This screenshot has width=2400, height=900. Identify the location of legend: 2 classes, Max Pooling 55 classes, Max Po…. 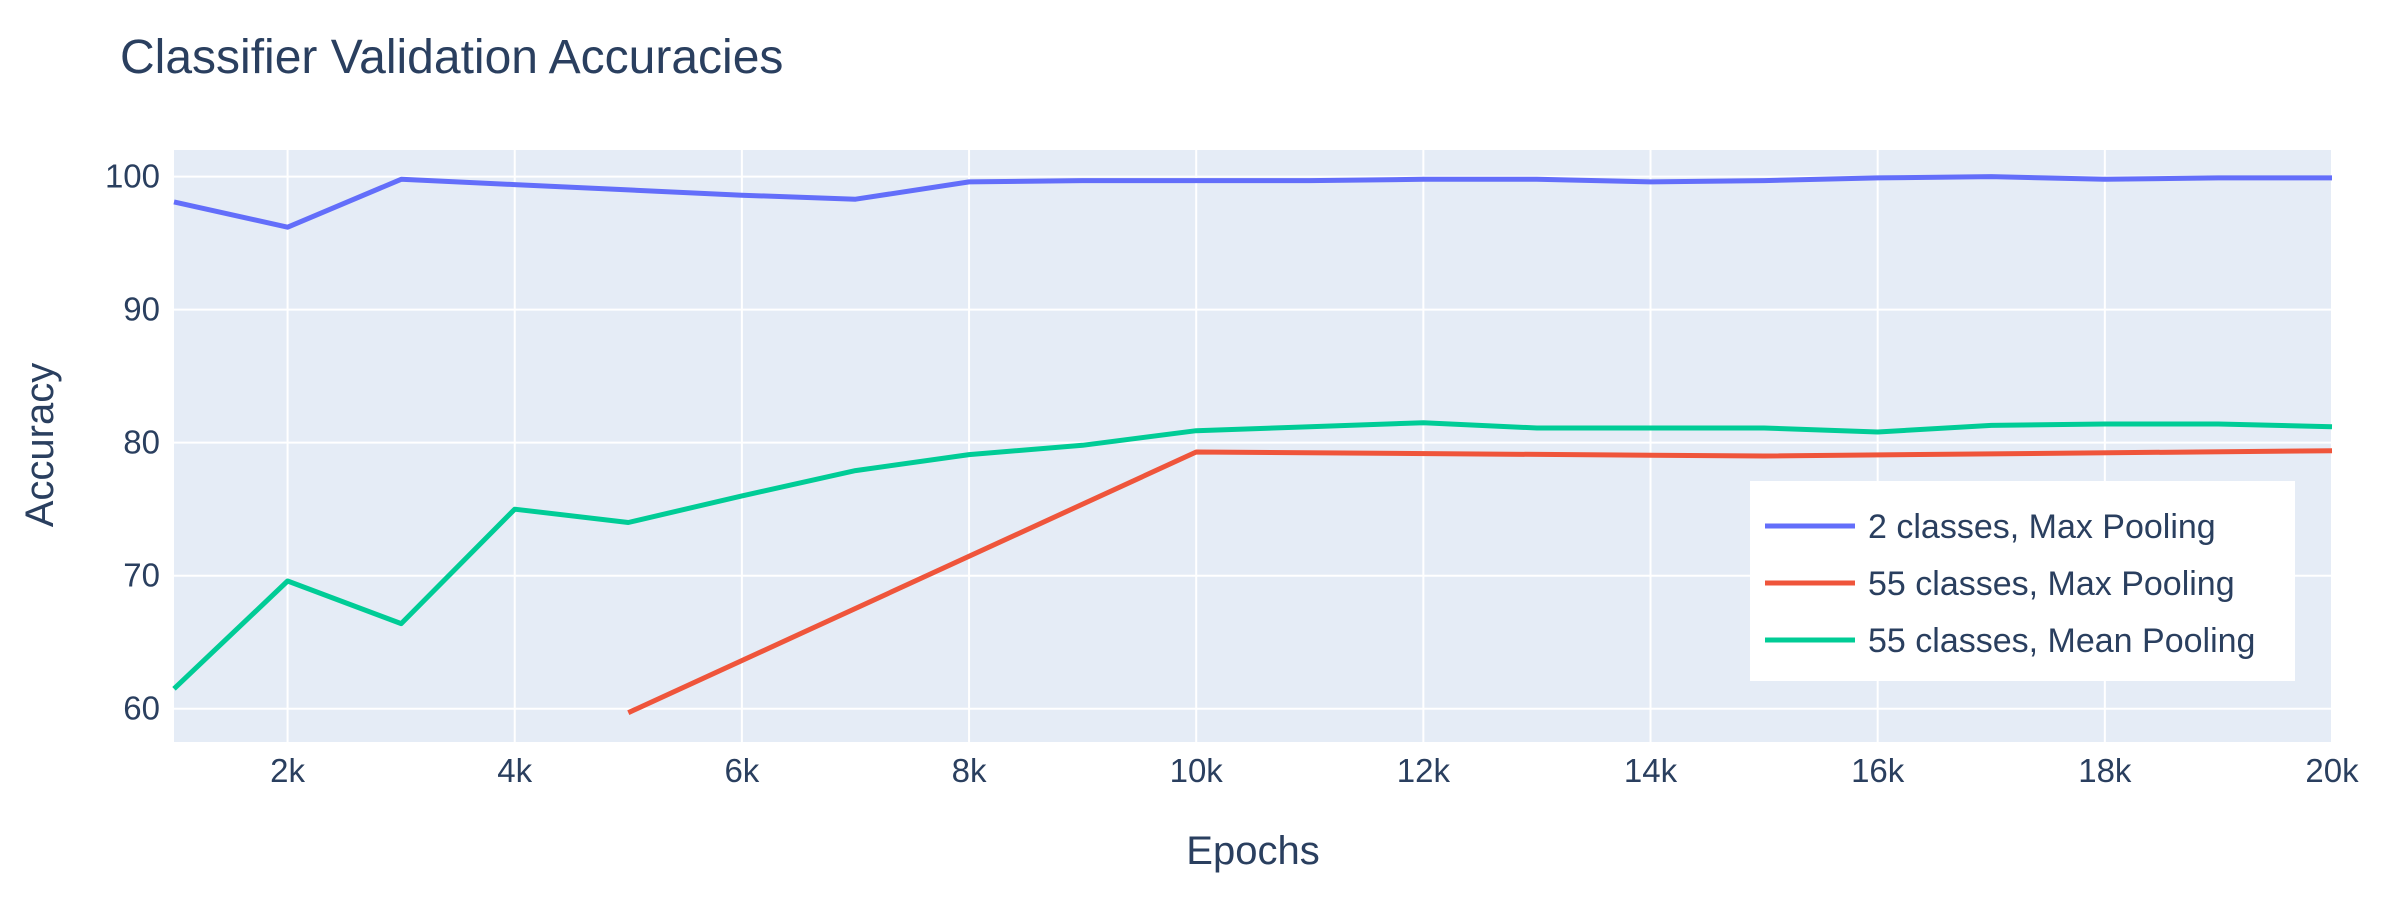
(2022, 581).